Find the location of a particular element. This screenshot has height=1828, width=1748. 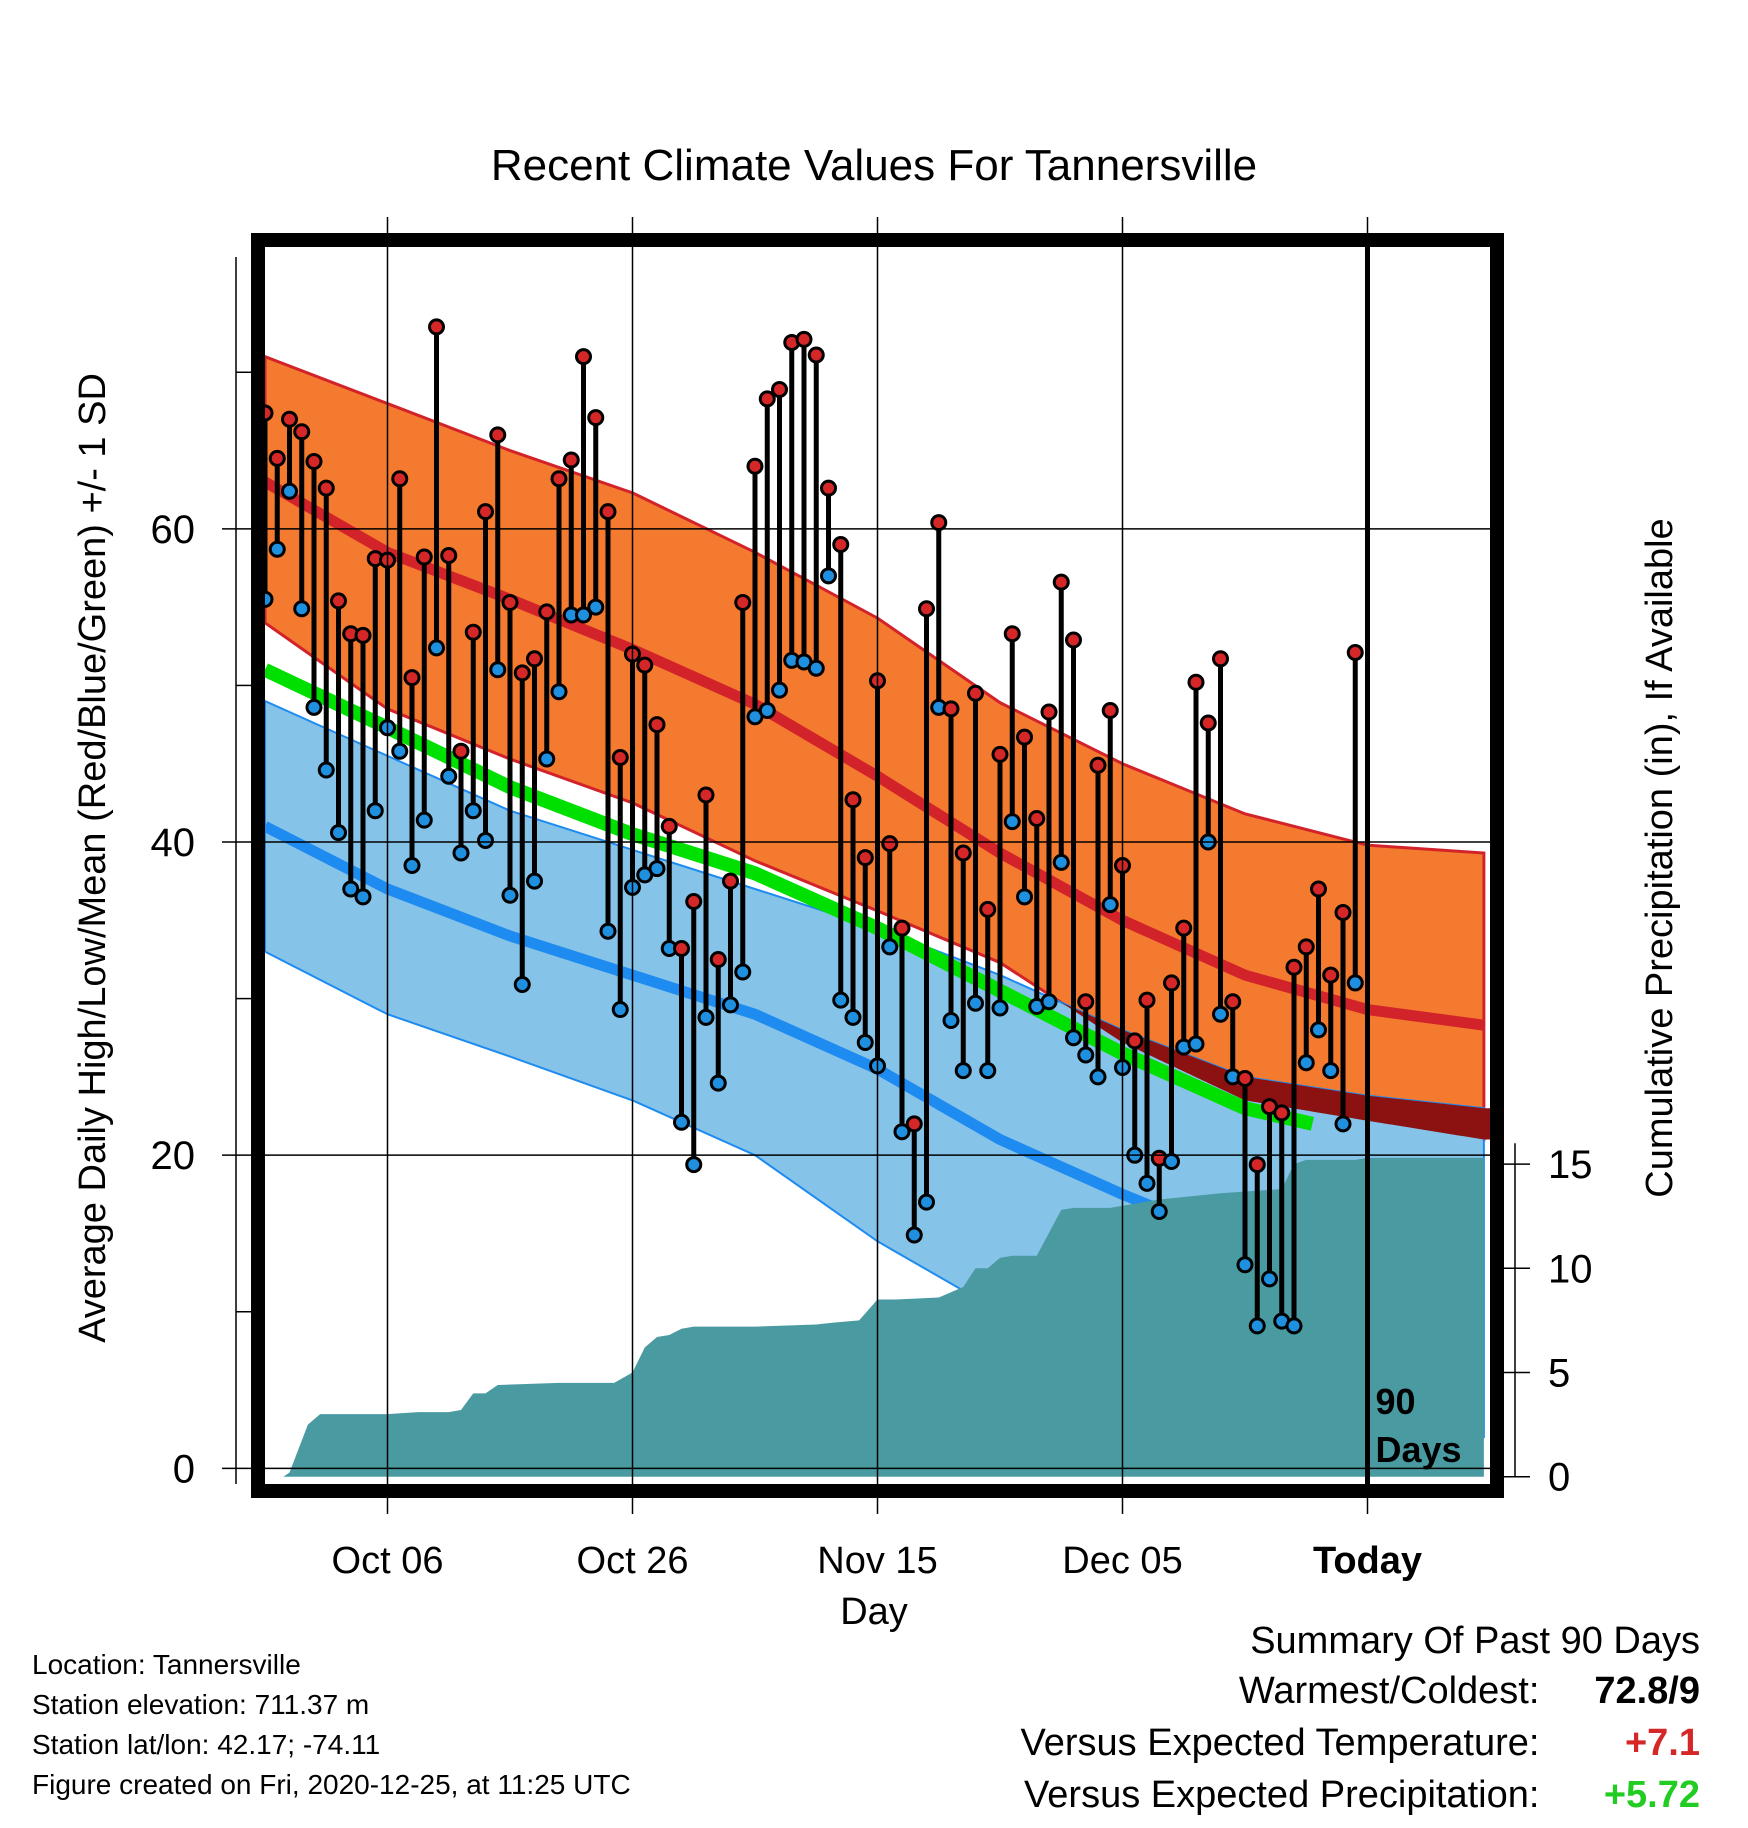

latlon-text: Station lat/lon: 42.17; -74.11 is located at coordinates (206, 1744).